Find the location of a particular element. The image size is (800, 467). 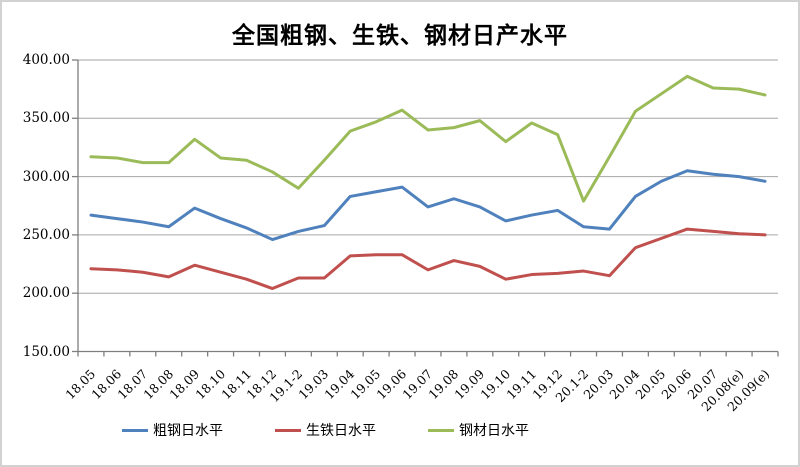

y-axis-label: 250.00 is located at coordinates (46, 234).